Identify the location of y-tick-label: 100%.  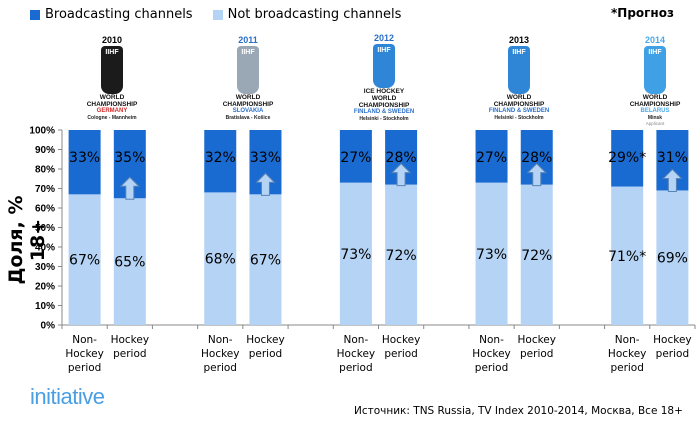
(42, 131).